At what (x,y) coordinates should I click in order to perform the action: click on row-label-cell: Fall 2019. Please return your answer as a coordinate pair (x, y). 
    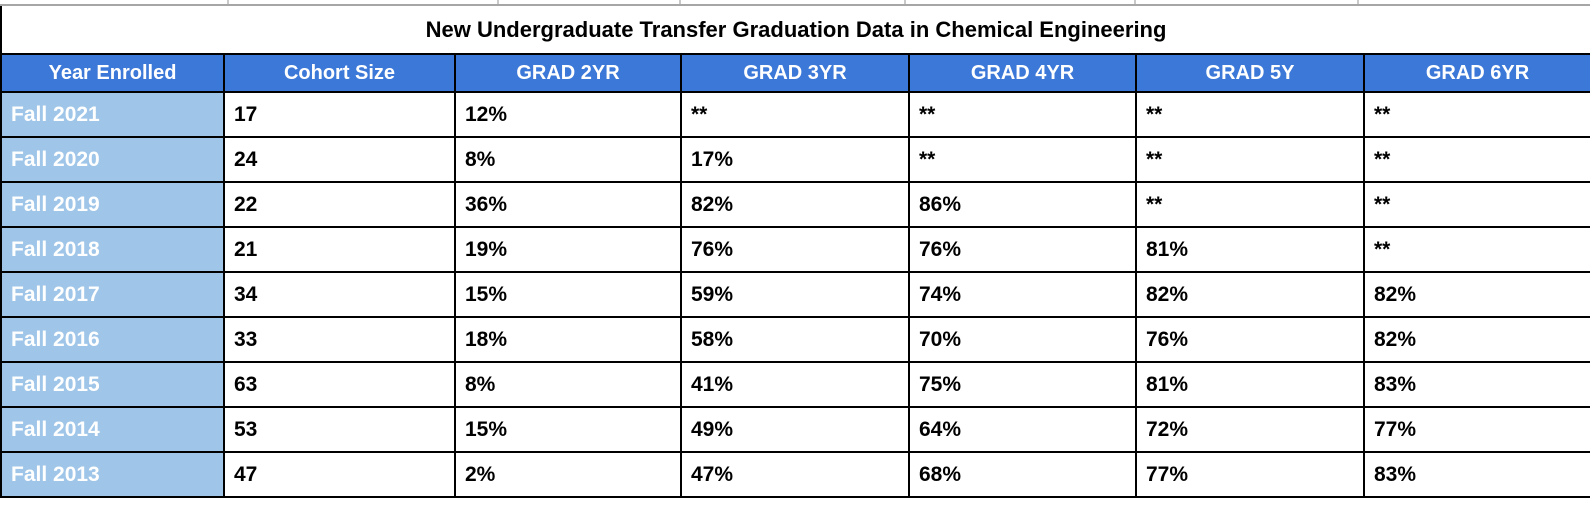
    Looking at the image, I should click on (112, 204).